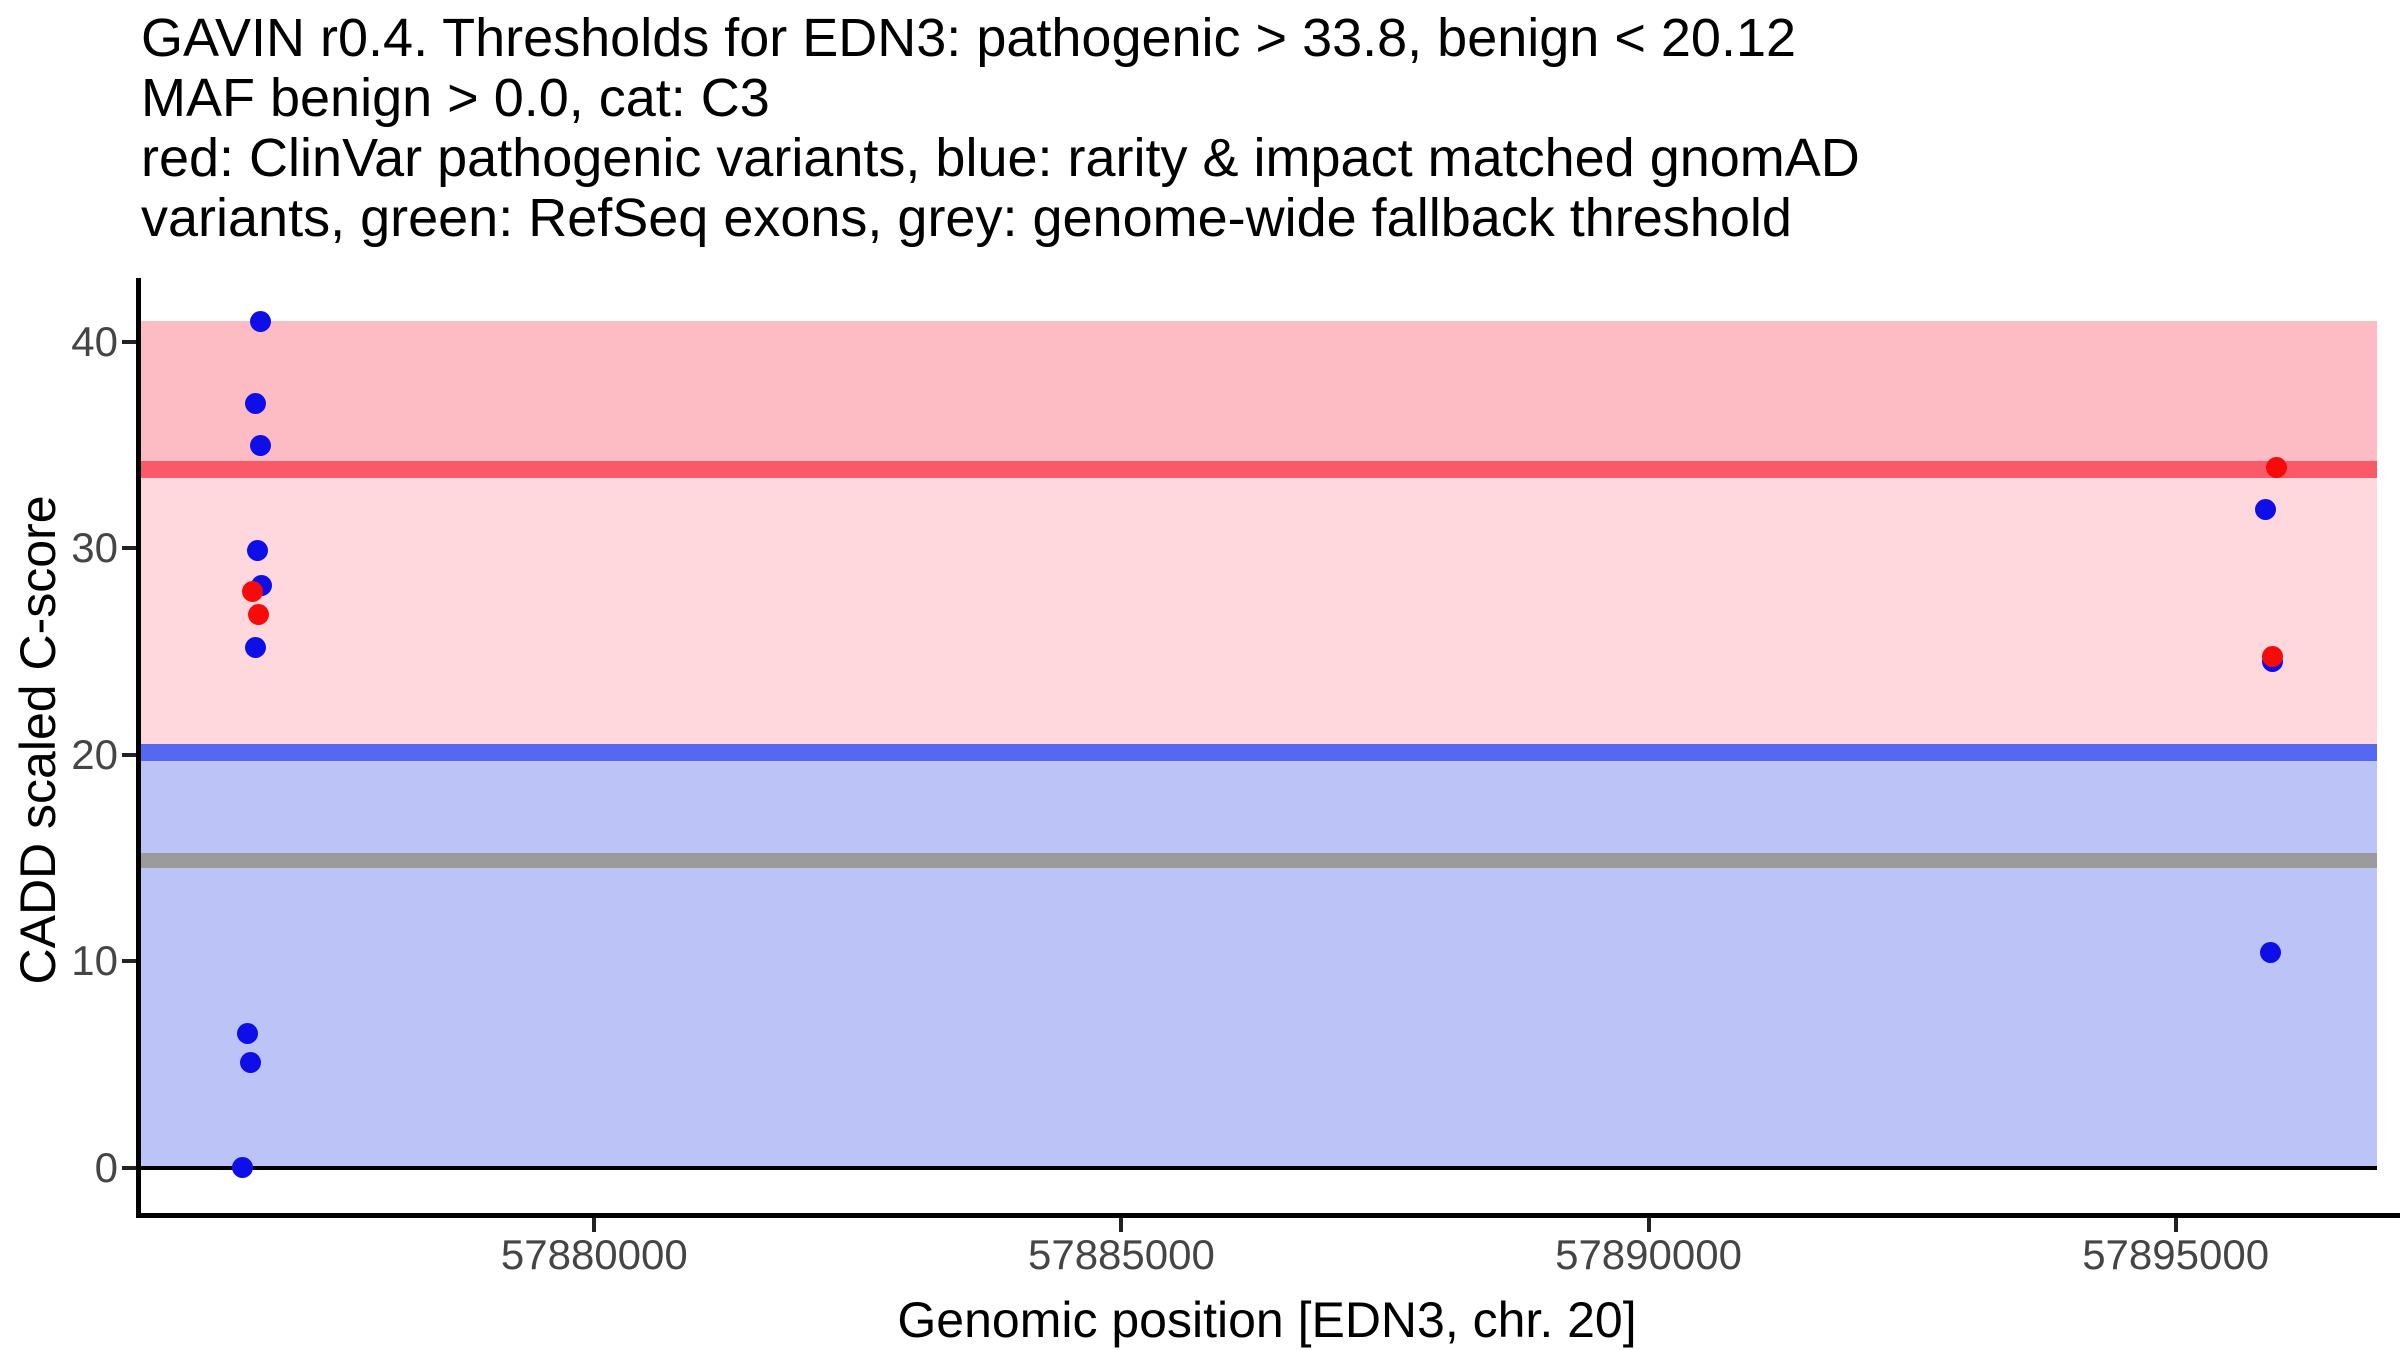  I want to click on x-axis-title: Genomic position [EDN3, chr. 20], so click(1267, 1320).